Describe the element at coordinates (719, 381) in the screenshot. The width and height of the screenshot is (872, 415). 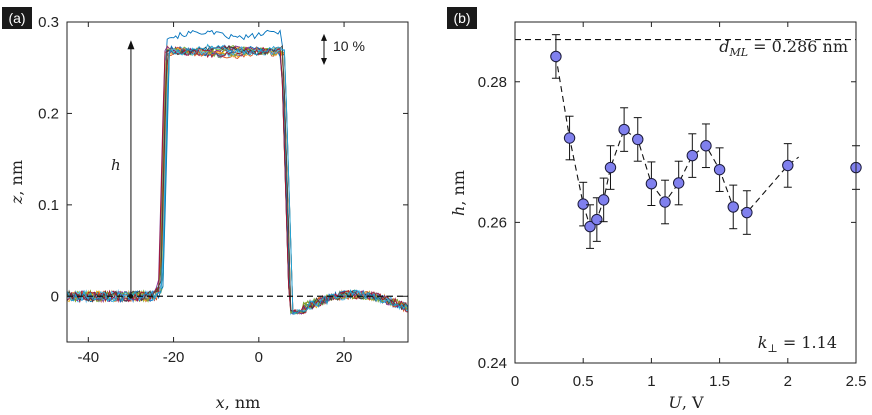
I see `x-tick-label: 1.5` at that location.